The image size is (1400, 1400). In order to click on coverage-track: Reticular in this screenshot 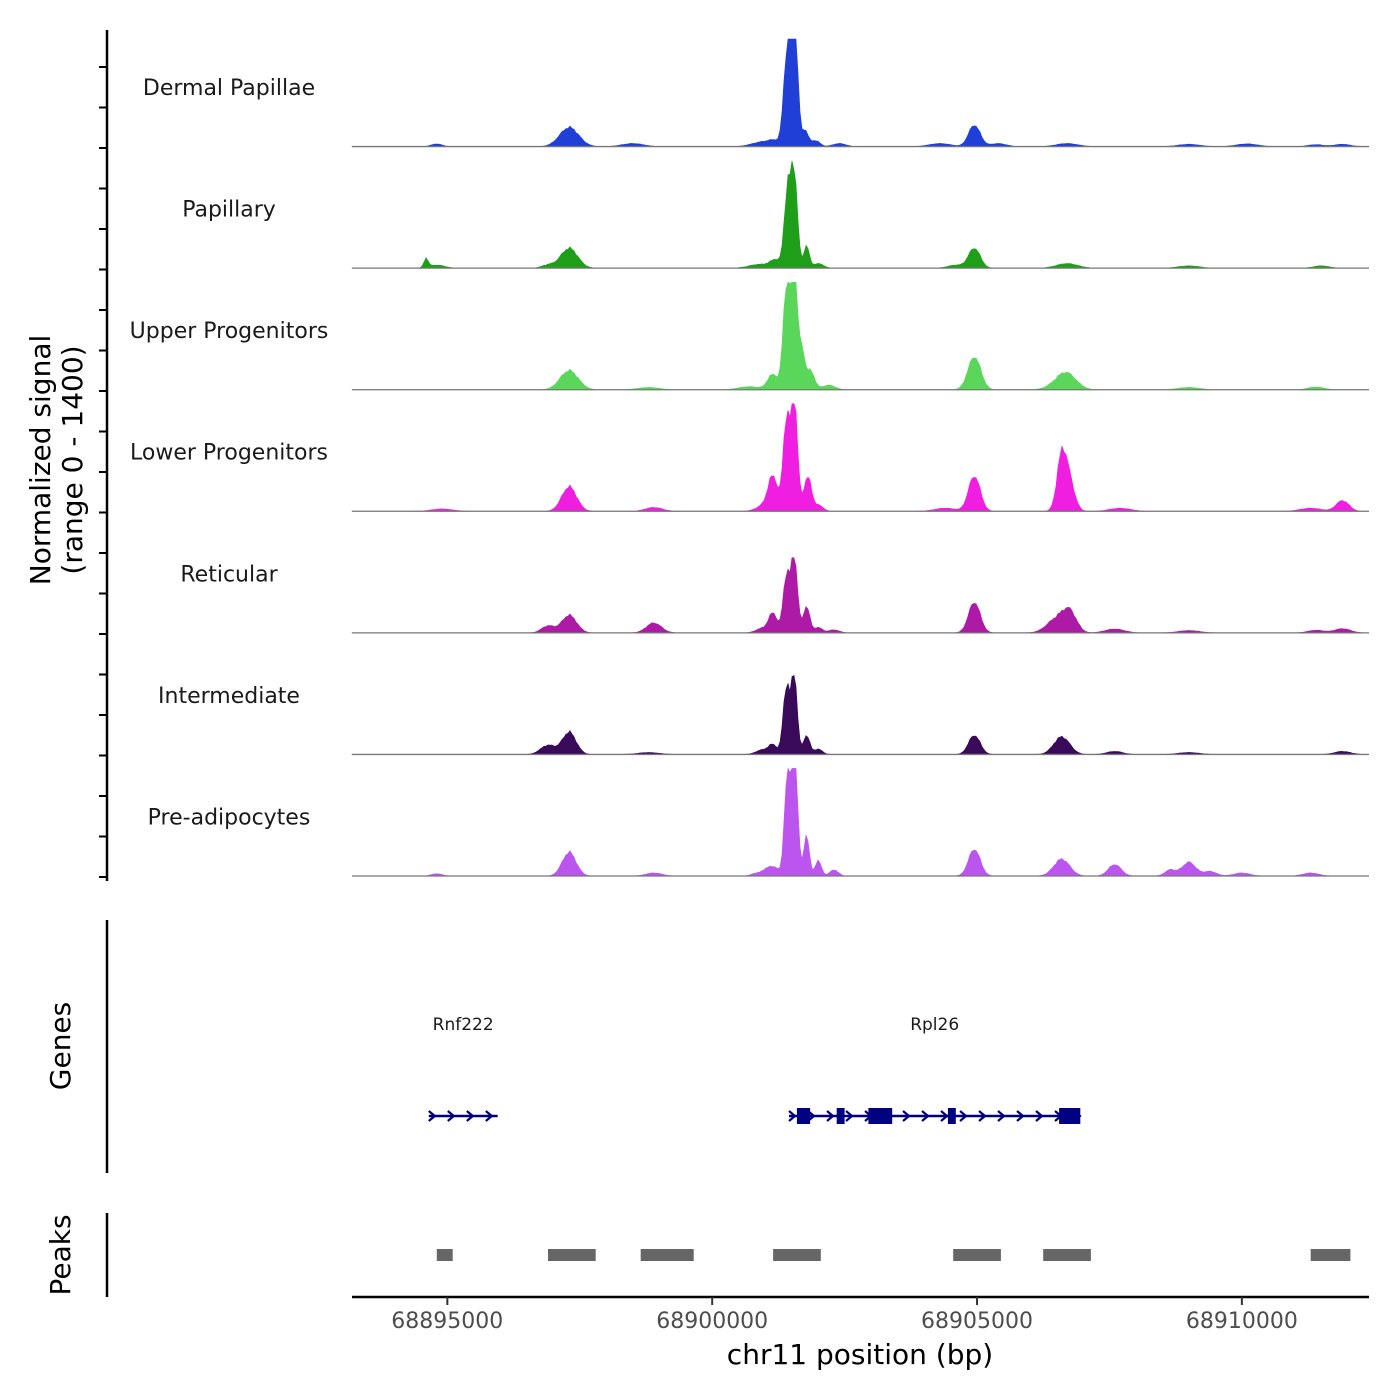, I will do `click(775, 595)`.